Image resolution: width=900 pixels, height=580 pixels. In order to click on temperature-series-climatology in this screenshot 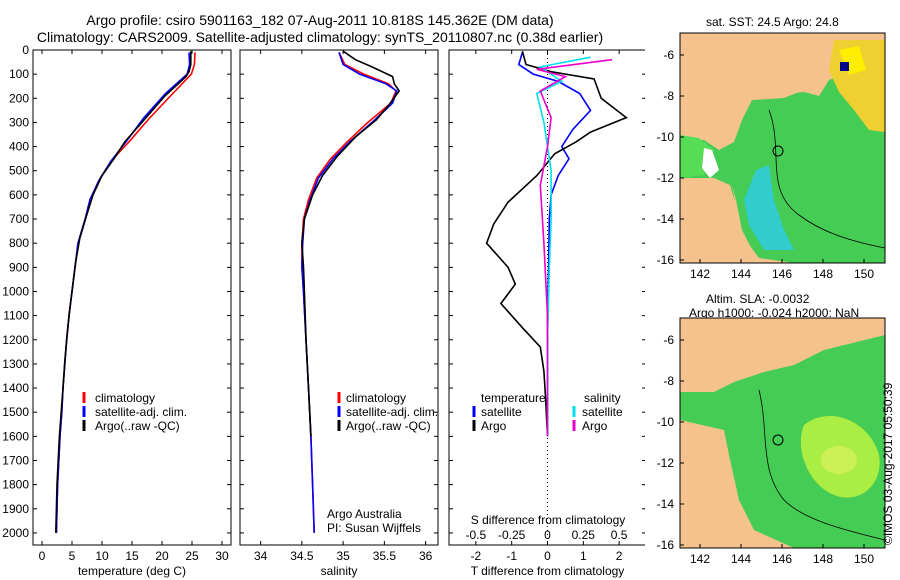, I will do `click(125, 292)`.